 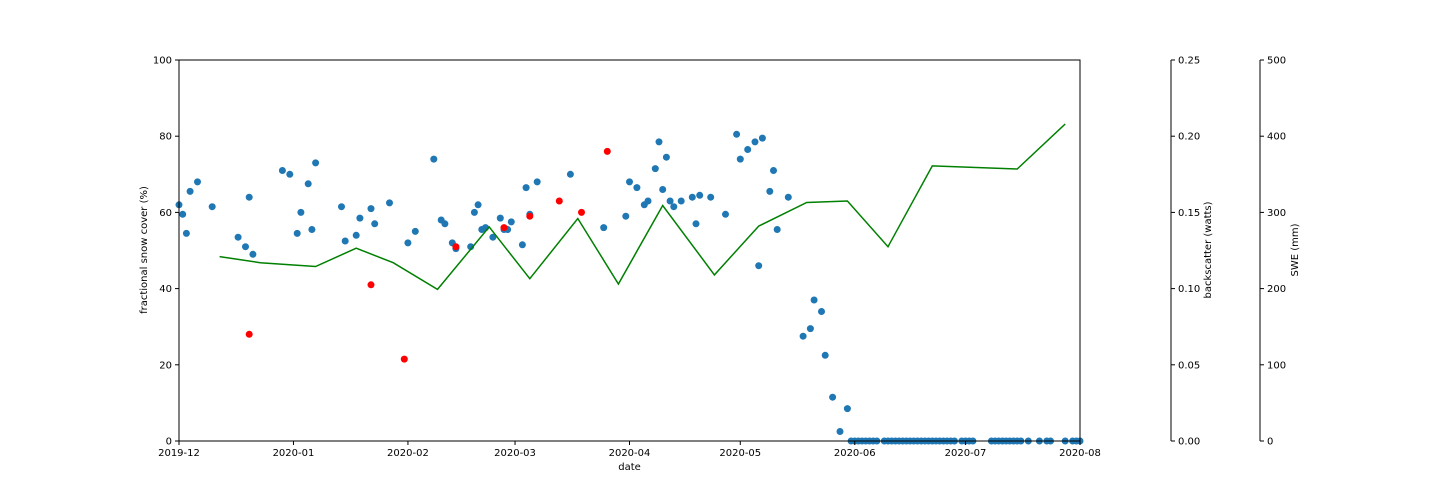 What do you see at coordinates (1276, 365) in the screenshot?
I see `swe-axis-tick-label: 100` at bounding box center [1276, 365].